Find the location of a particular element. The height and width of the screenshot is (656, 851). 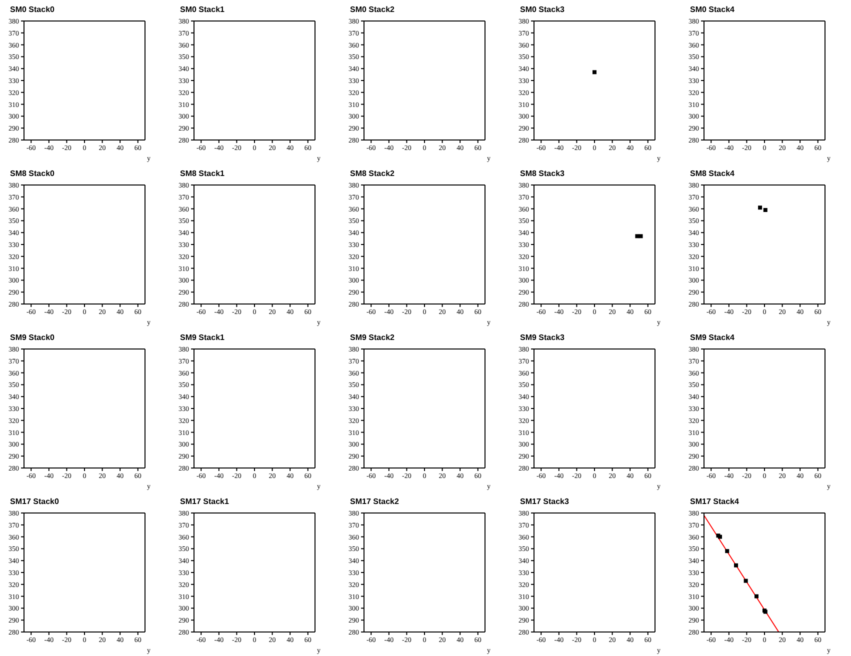

chart-title: SM9 Stack3 is located at coordinates (542, 337).